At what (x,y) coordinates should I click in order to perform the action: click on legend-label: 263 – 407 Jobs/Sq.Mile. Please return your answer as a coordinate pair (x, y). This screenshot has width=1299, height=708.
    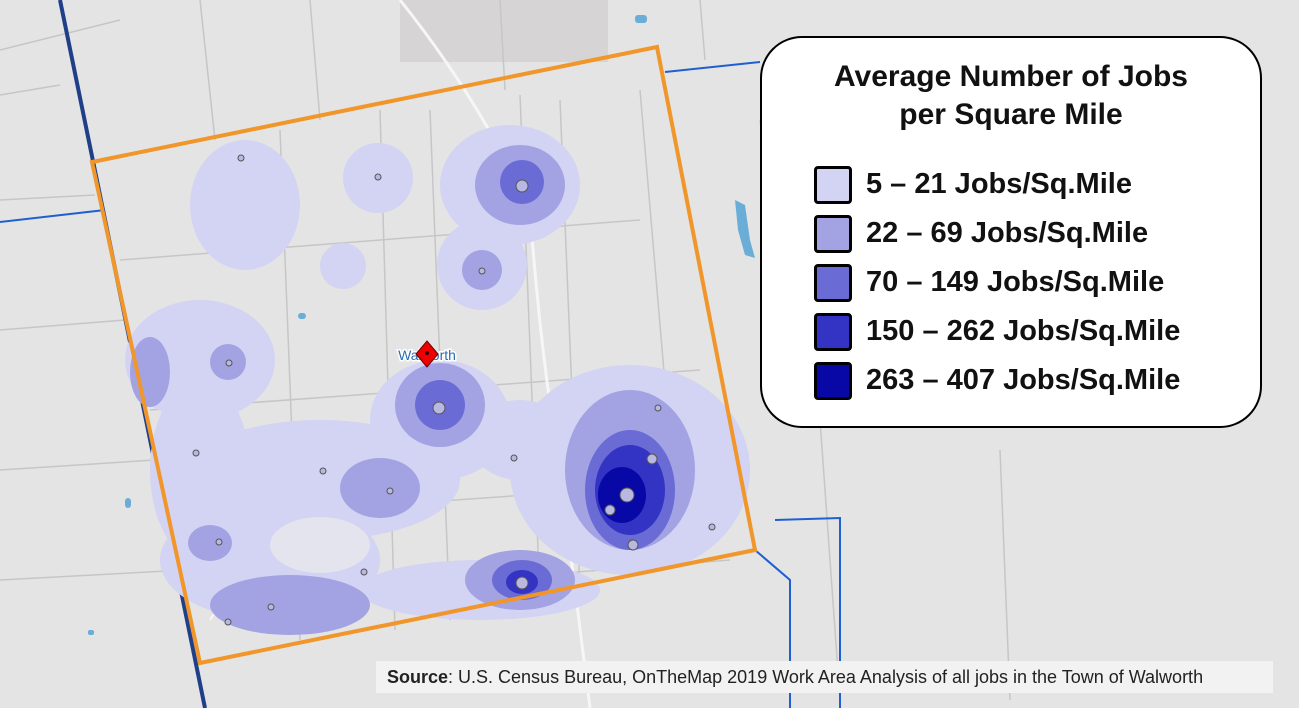
    Looking at the image, I should click on (1023, 380).